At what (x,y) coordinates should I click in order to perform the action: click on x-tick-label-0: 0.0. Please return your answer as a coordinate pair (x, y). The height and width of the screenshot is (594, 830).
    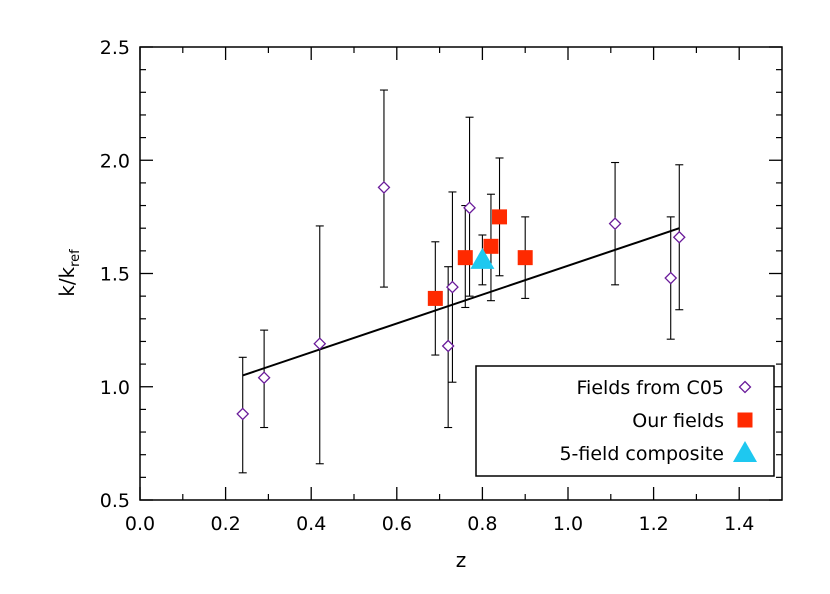
    Looking at the image, I should click on (140, 524).